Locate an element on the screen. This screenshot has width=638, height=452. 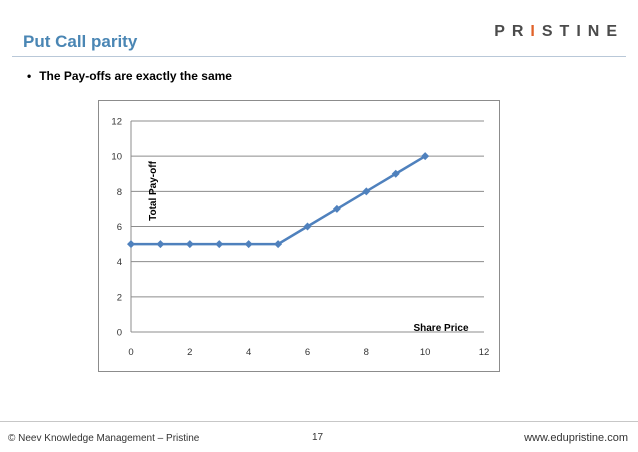
bullet-point: • The Pay-offs are exactly the same is located at coordinates (129, 76).